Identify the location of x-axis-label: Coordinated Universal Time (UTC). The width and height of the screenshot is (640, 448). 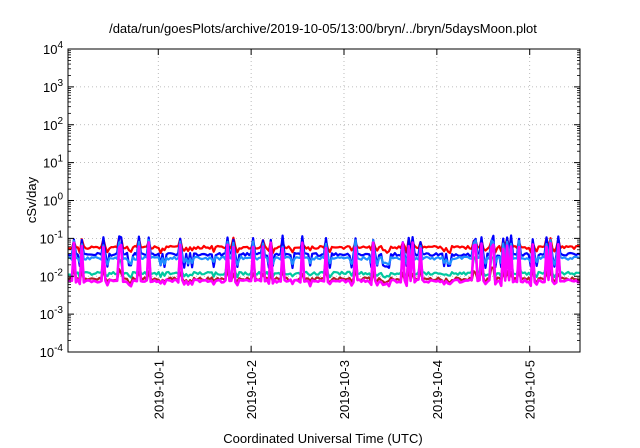
(322, 438).